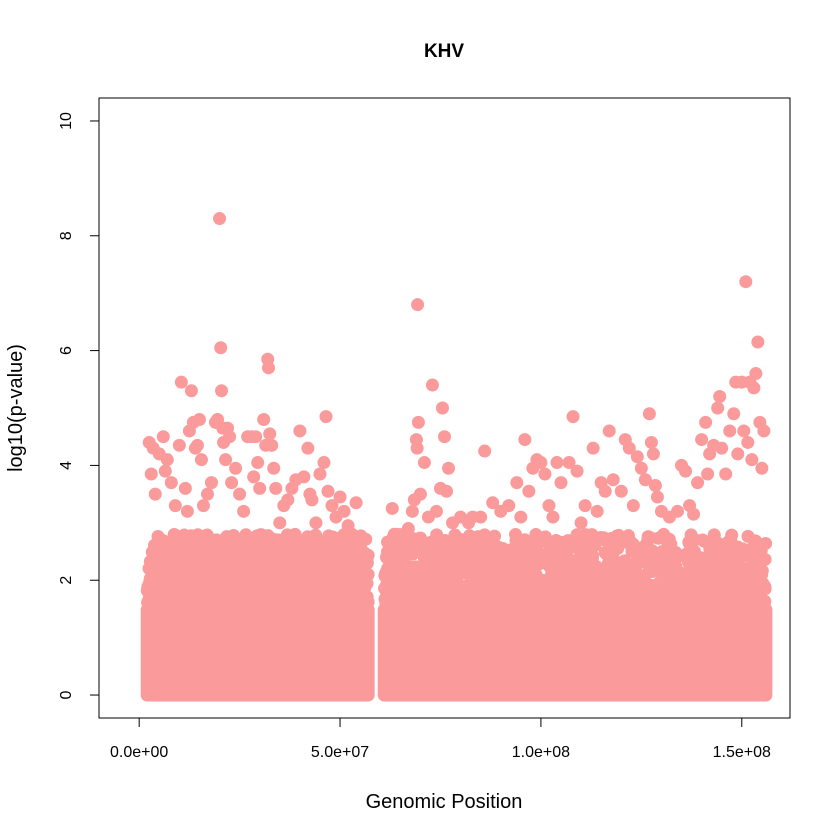 The image size is (840, 840). I want to click on y-tick-label: 8, so click(66, 235).